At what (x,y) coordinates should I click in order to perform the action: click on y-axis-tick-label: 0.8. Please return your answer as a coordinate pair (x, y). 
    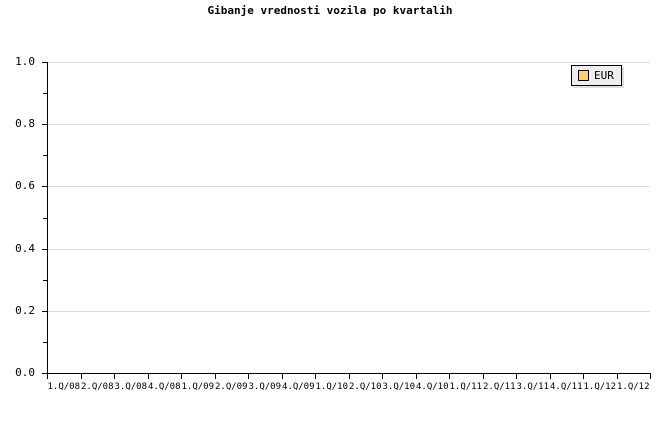
    Looking at the image, I should click on (25, 124).